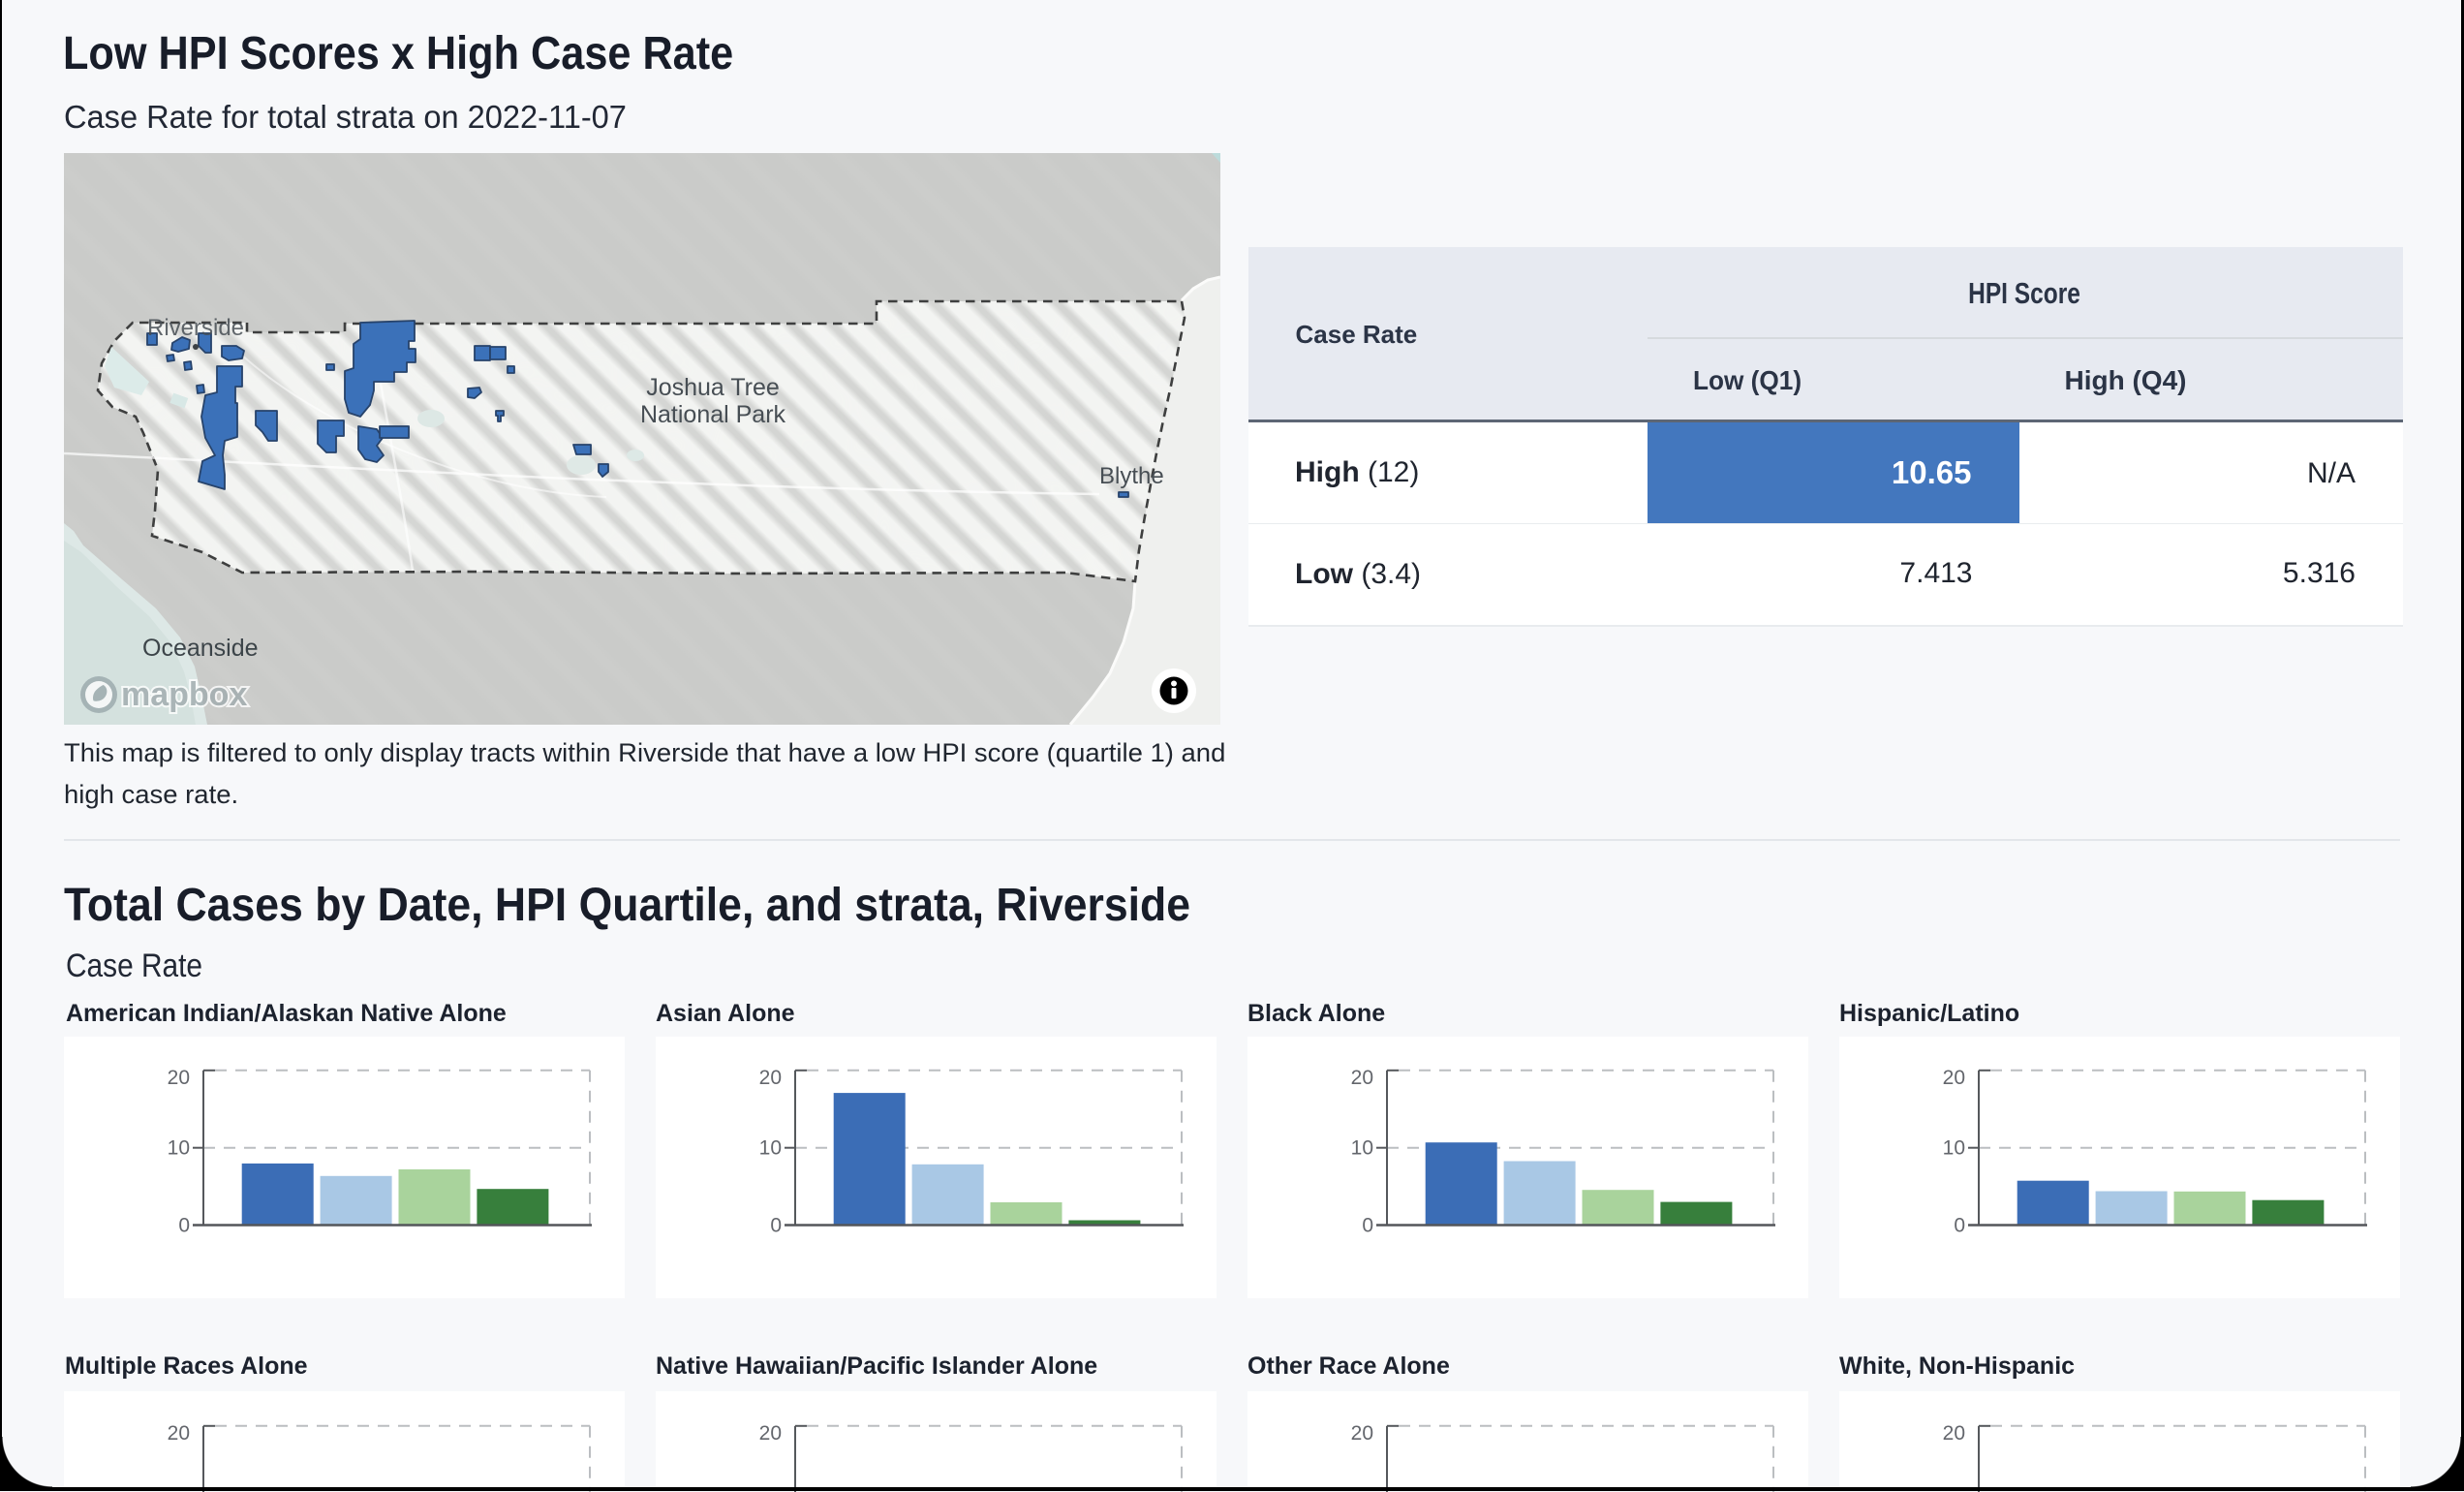  Describe the element at coordinates (201, 648) in the screenshot. I see `svg-text: Oceanside` at that location.